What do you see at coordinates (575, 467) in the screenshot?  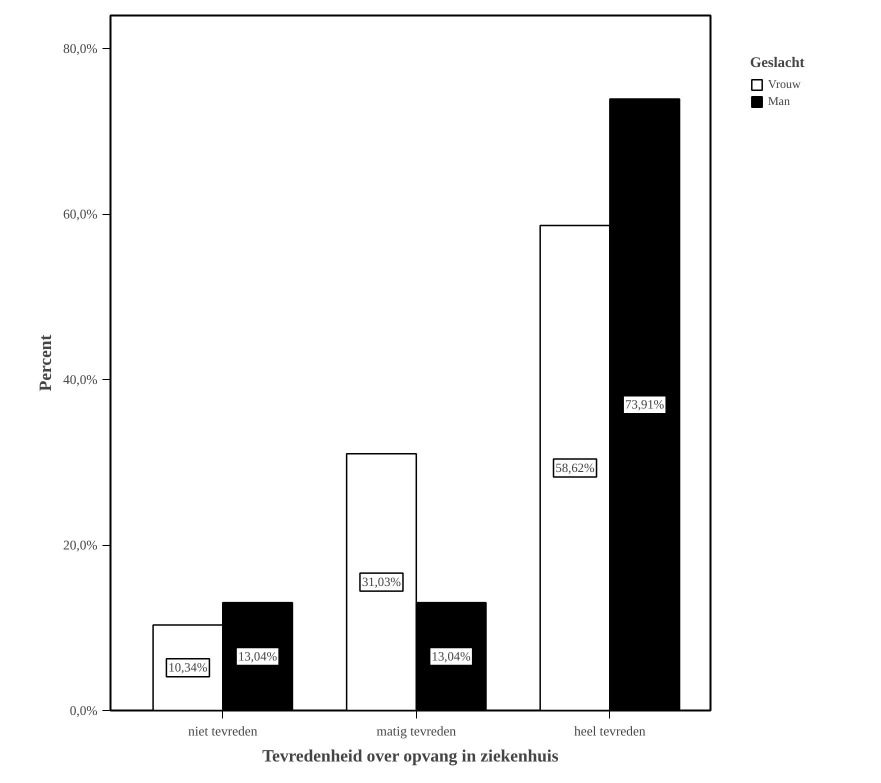 I see `data-label: 58,62%` at bounding box center [575, 467].